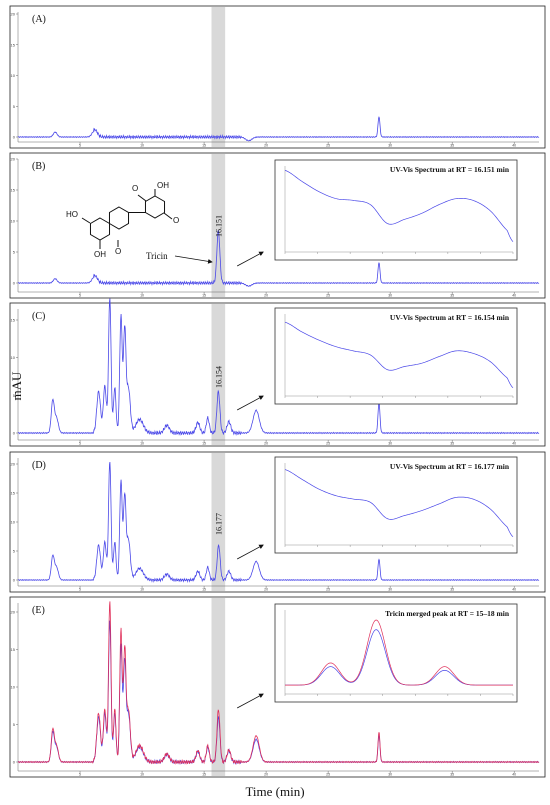 This screenshot has height=805, width=550. Describe the element at coordinates (168, 216) in the screenshot. I see `ome-bond-5p` at that location.